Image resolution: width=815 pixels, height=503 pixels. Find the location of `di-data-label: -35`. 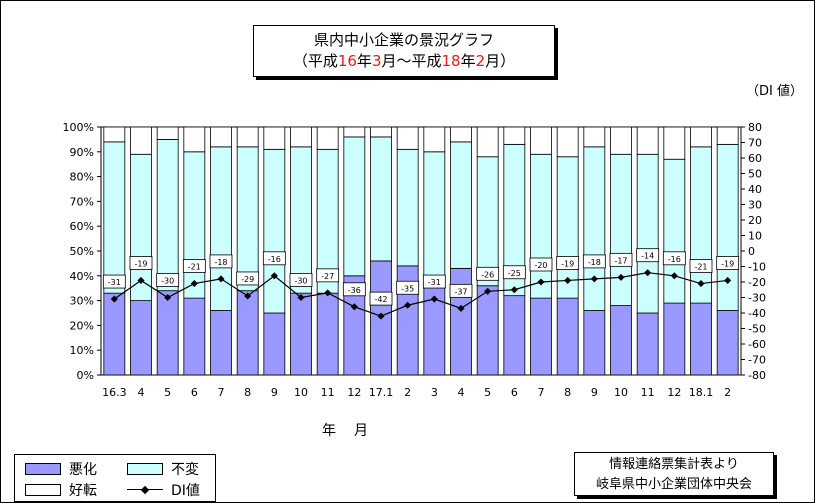

di-data-label: -35 is located at coordinates (407, 288).